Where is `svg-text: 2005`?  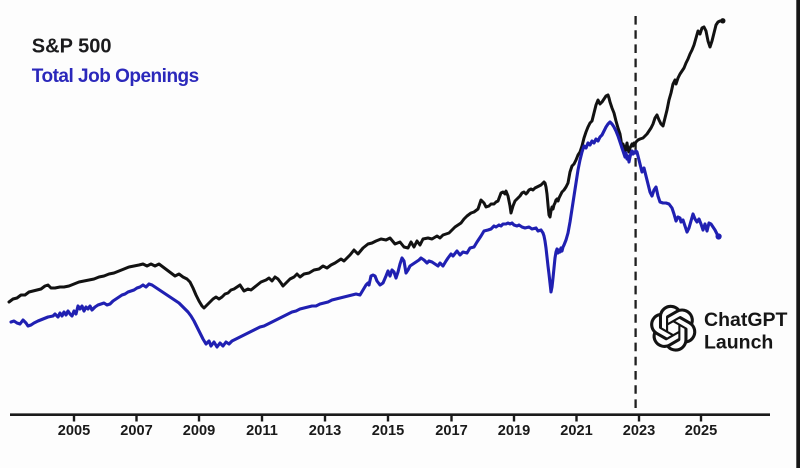
svg-text: 2005 is located at coordinates (74, 431).